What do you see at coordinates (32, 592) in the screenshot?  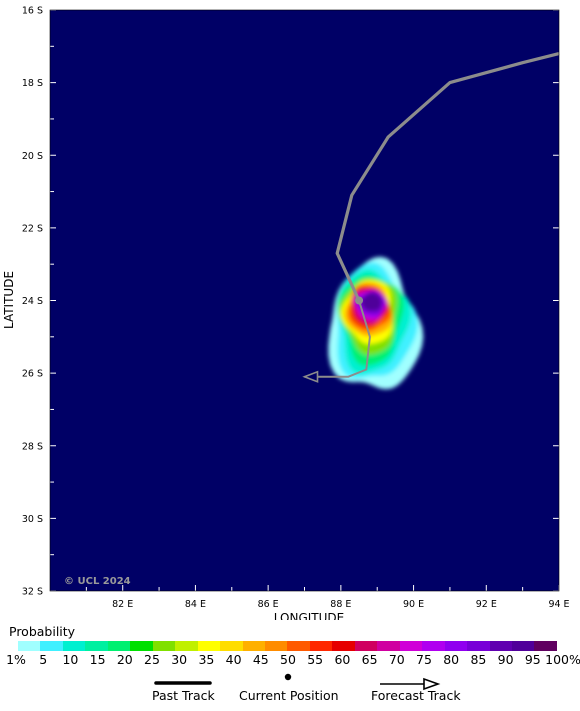 I see `y-tick-label: 32 S` at bounding box center [32, 592].